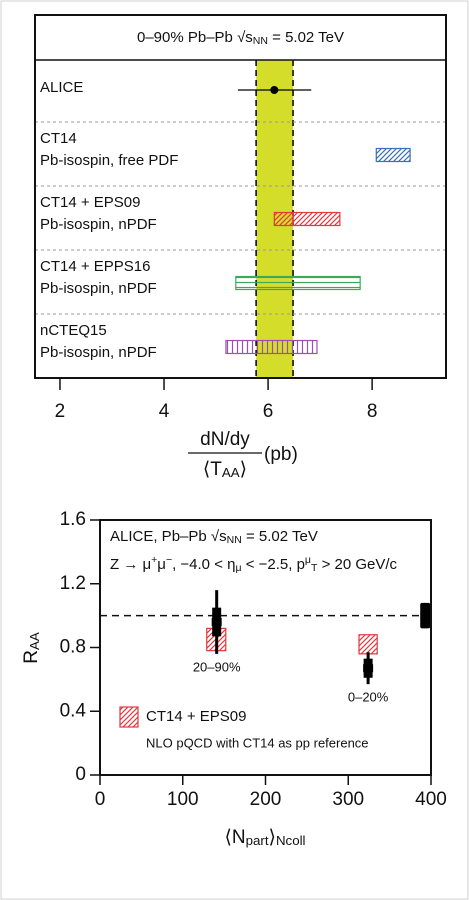 Image resolution: width=469 pixels, height=900 pixels. Describe the element at coordinates (100, 799) in the screenshot. I see `x-tick-label: 0` at that location.